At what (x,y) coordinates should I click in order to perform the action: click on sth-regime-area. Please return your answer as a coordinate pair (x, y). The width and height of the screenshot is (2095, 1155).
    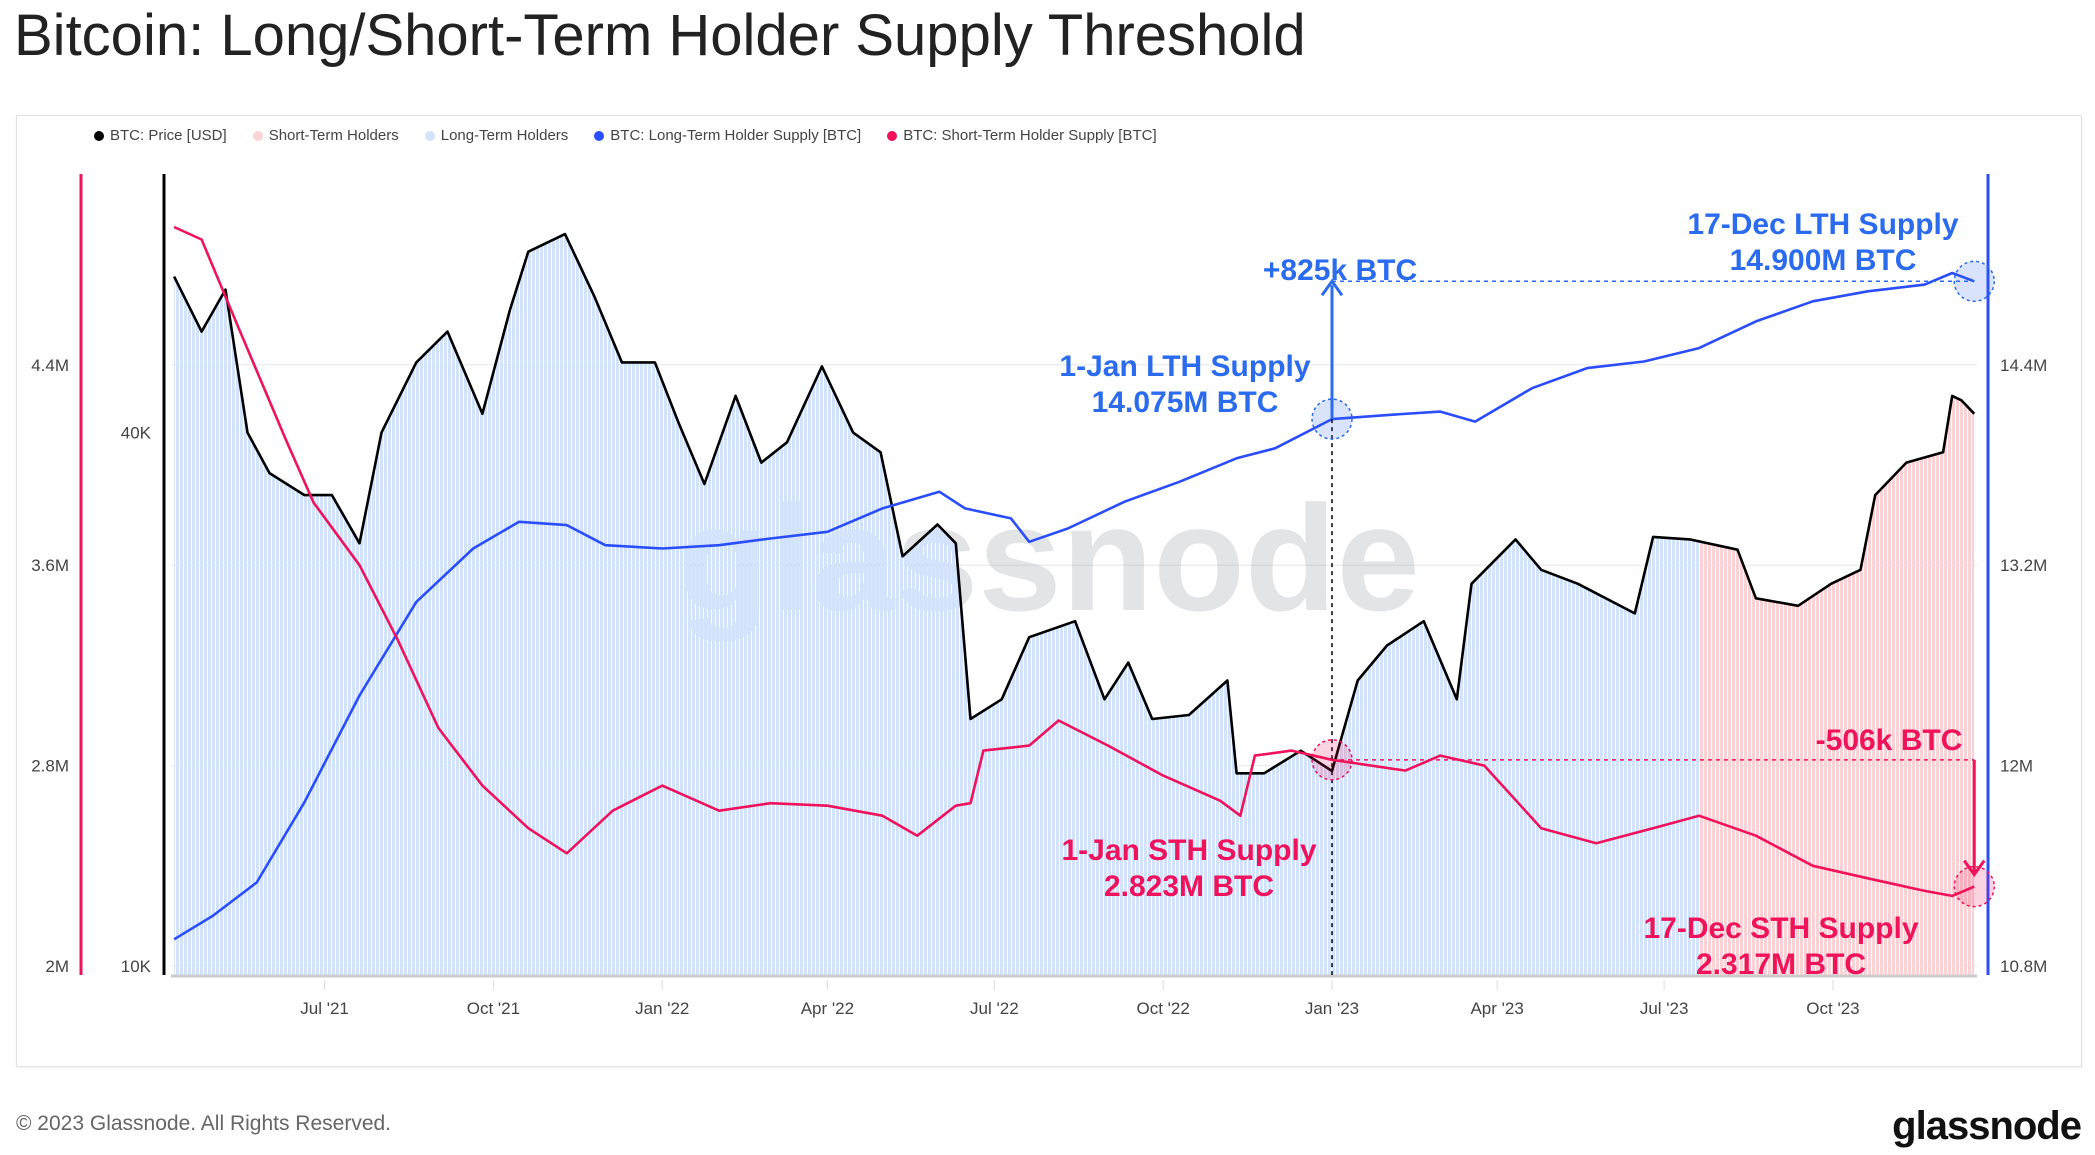
    Looking at the image, I should click on (1837, 685).